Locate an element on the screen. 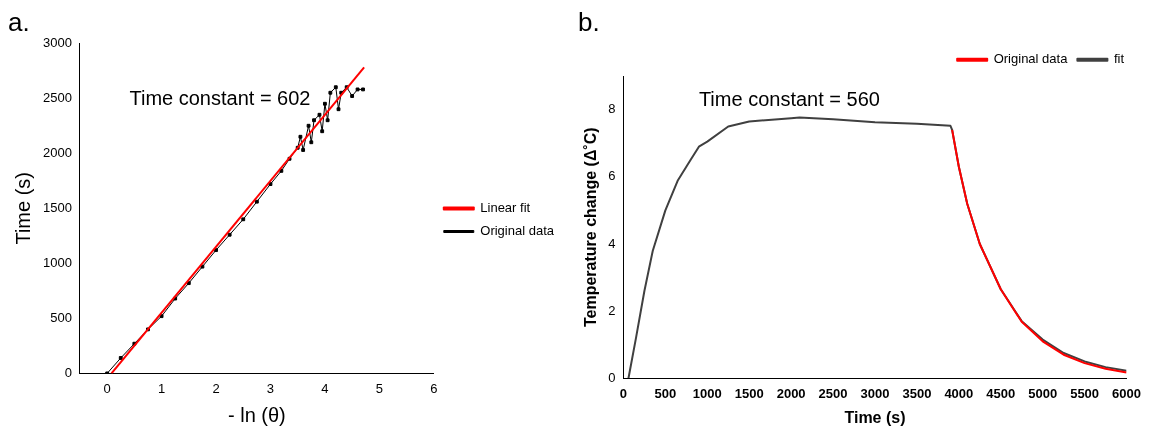 The width and height of the screenshot is (1153, 442). y-tick-label: 2000 is located at coordinates (57, 152).